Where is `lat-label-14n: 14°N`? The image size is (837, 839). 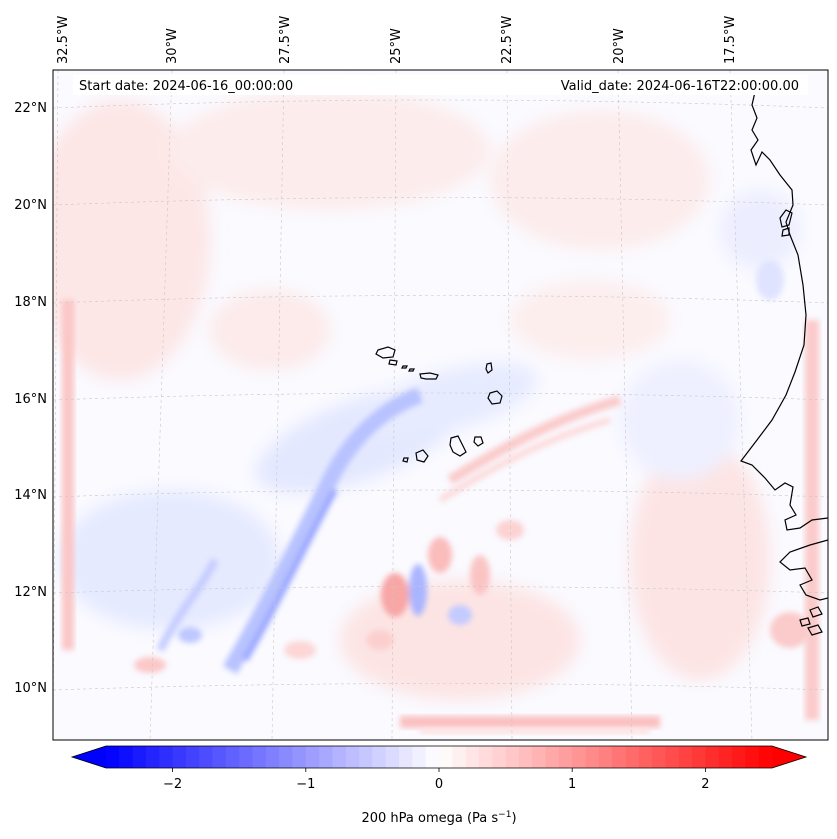 lat-label-14n: 14°N is located at coordinates (30, 495).